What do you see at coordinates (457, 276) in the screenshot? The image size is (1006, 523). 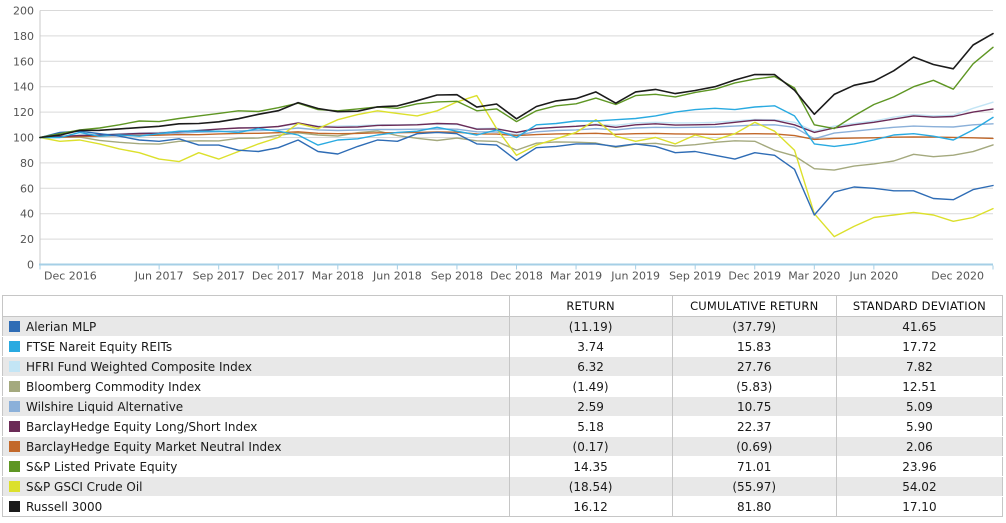 I see `x-axis-tick-label: Sep 2018` at bounding box center [457, 276].